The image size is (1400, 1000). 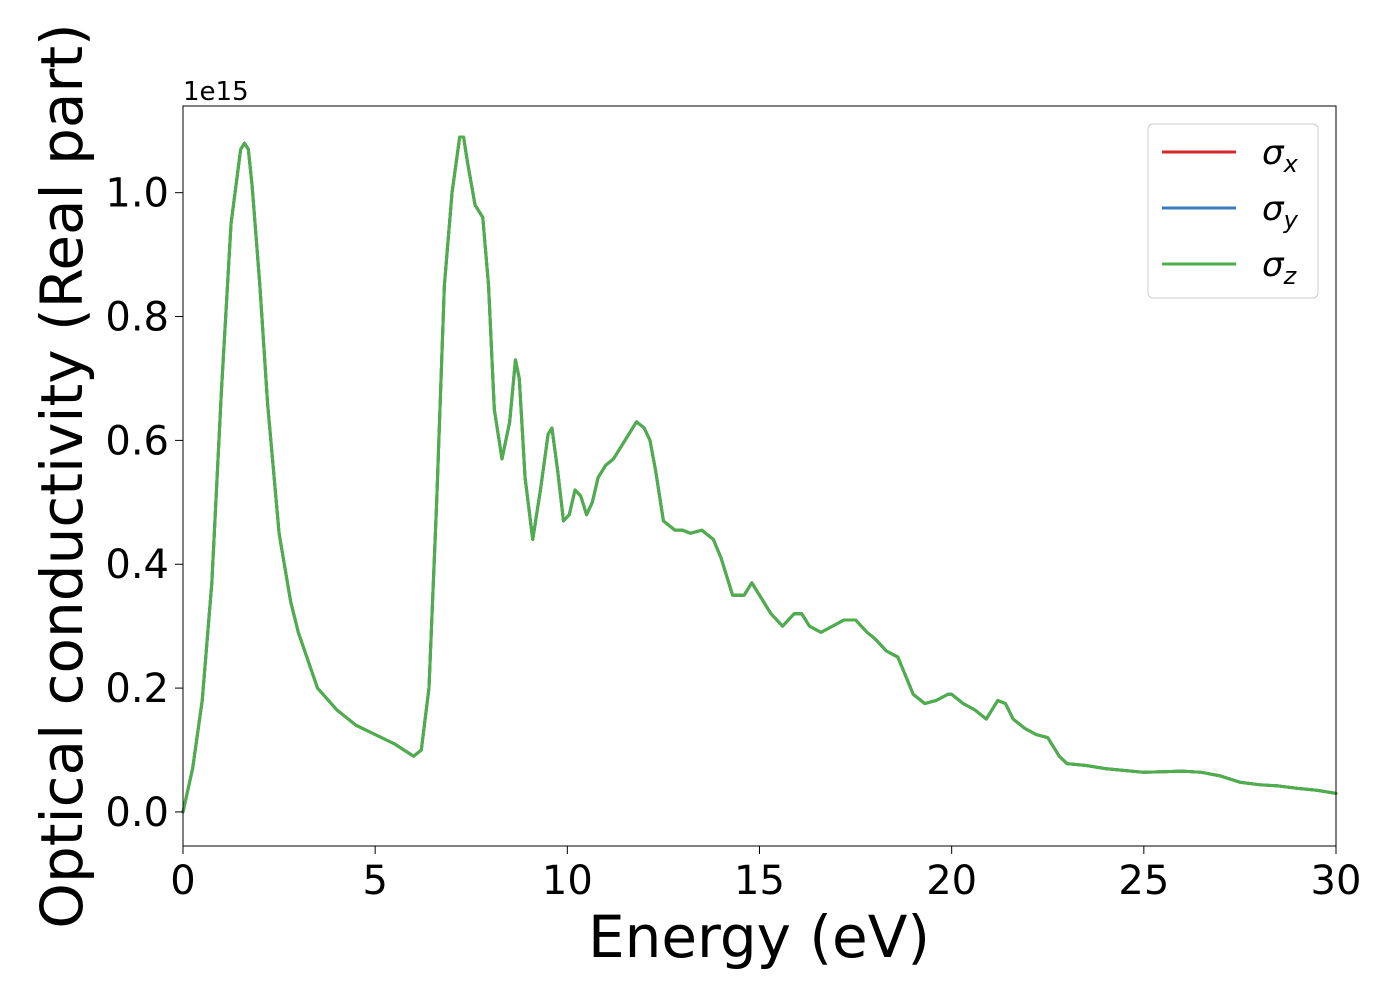 I want to click on legend-label-y: σy, so click(x=1280, y=211).